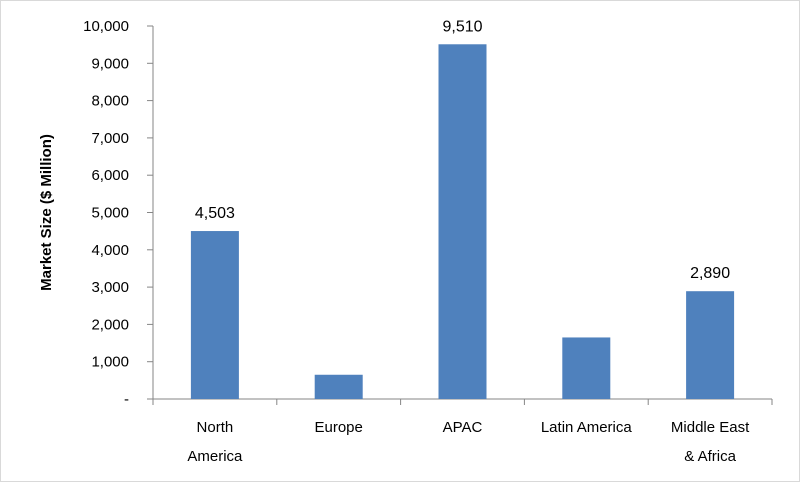 The width and height of the screenshot is (800, 482). Describe the element at coordinates (110, 362) in the screenshot. I see `y-tick-label: 1,000` at that location.